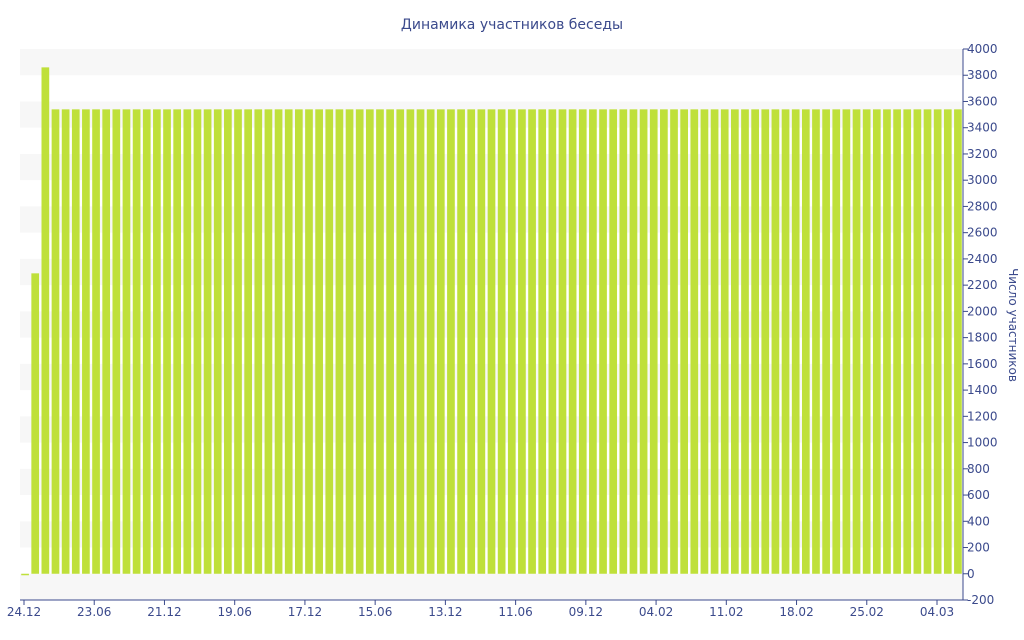  Describe the element at coordinates (982, 101) in the screenshot. I see `y-tick-label: 3600` at that location.